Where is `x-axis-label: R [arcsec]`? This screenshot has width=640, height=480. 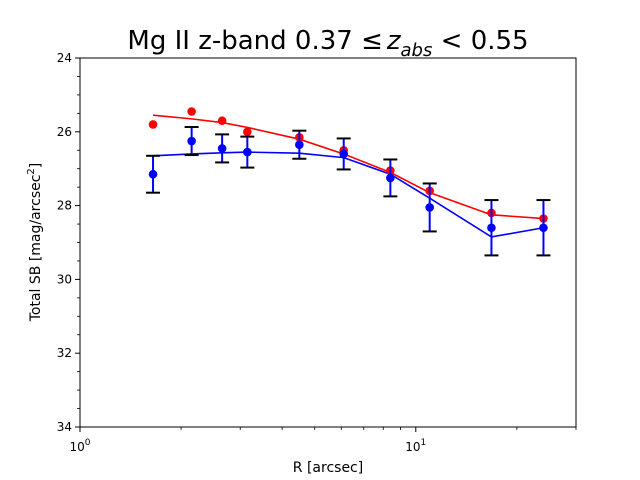 x-axis-label: R [arcsec] is located at coordinates (328, 468).